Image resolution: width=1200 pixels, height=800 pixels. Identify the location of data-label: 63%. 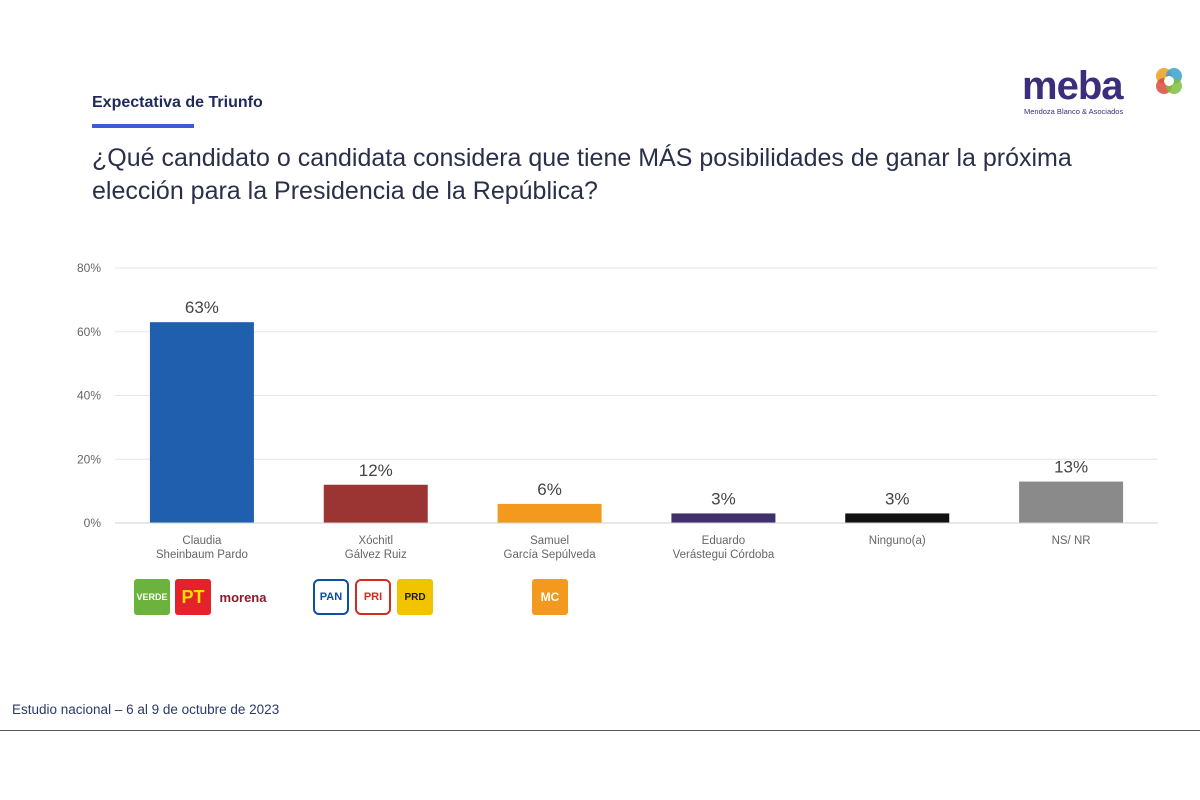
(202, 307).